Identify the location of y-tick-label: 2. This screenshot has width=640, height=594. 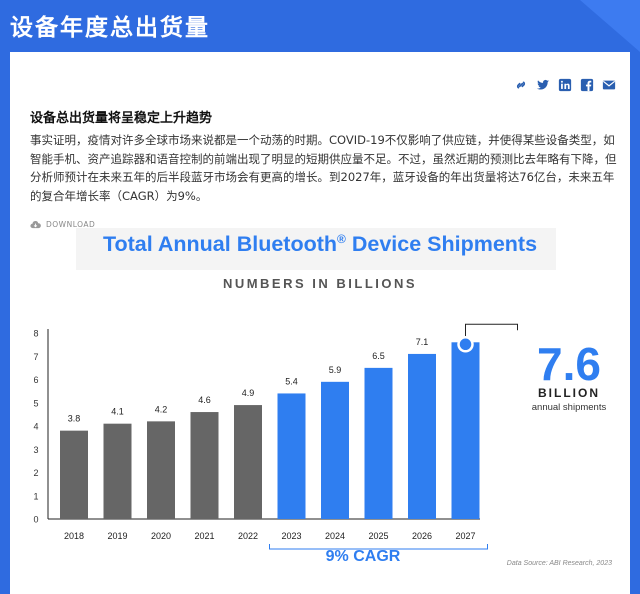
(35, 473).